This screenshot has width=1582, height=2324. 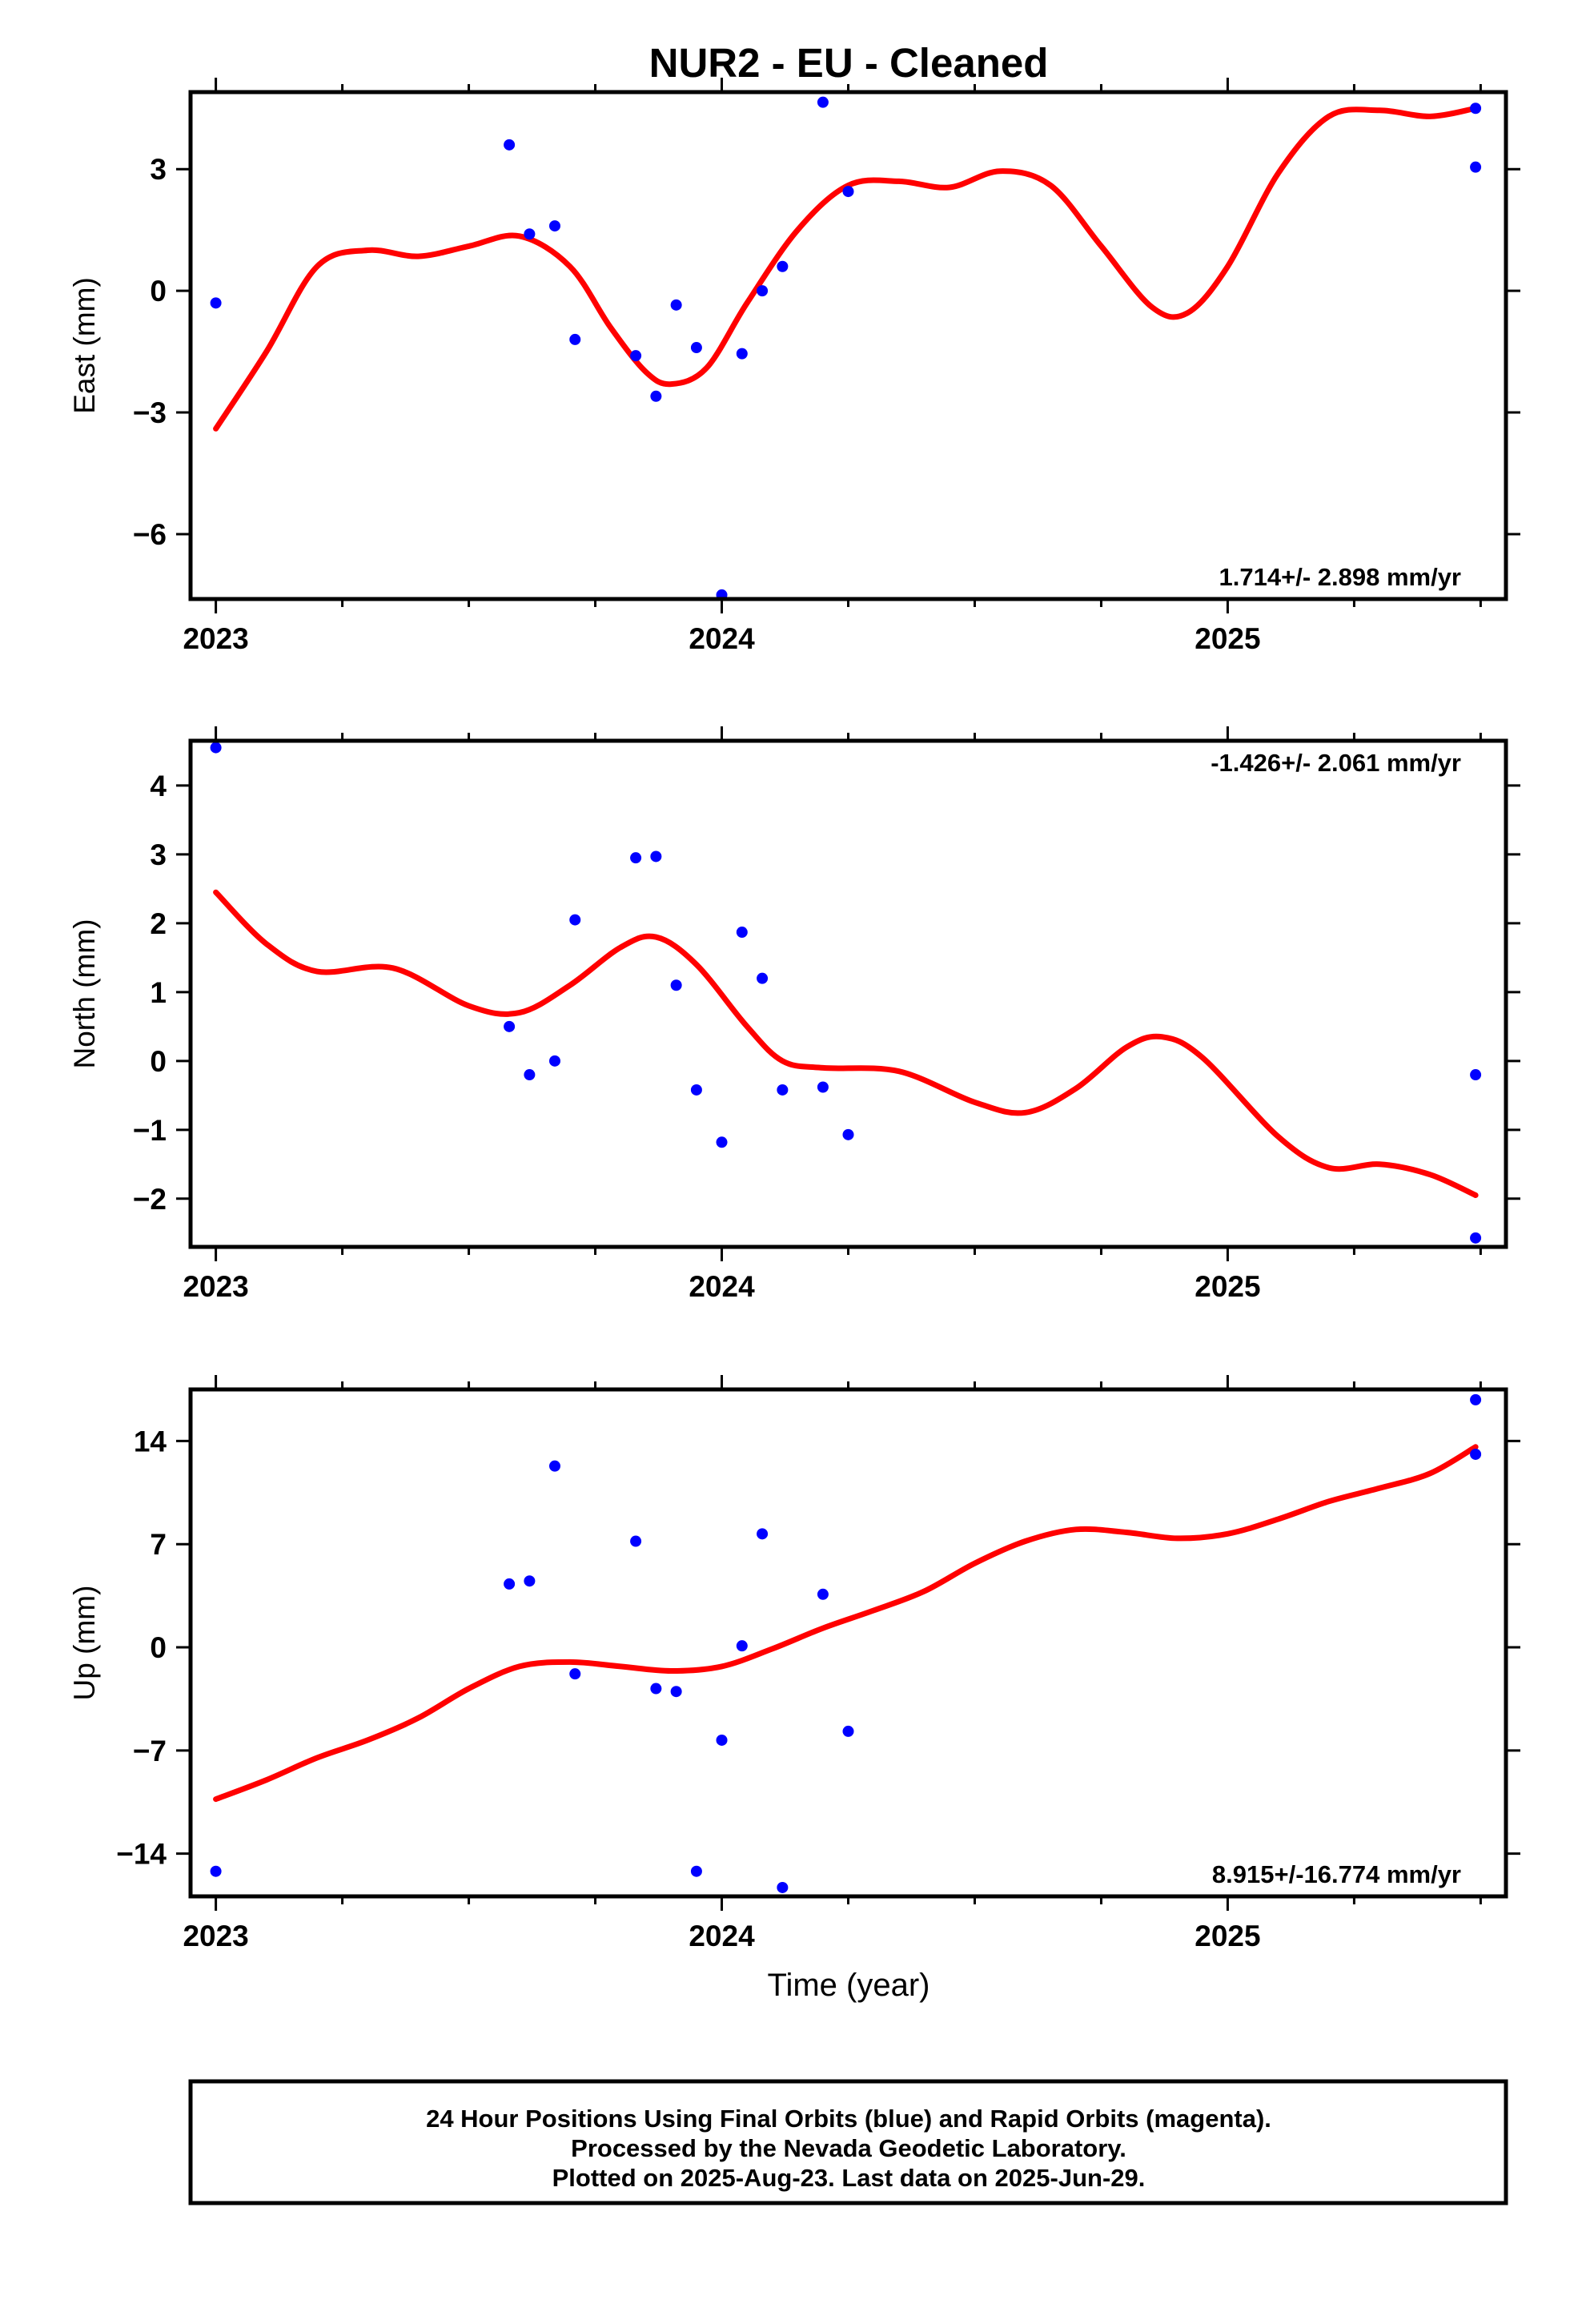 What do you see at coordinates (158, 786) in the screenshot?
I see `y-tick-label: 4` at bounding box center [158, 786].